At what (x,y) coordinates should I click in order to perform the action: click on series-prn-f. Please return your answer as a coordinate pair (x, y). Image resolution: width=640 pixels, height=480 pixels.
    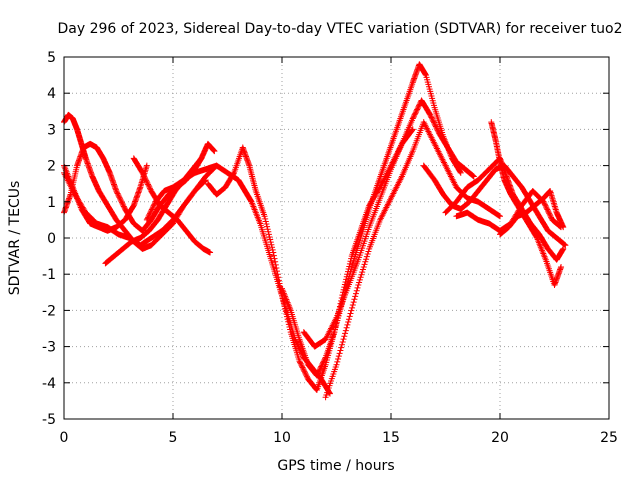
    Looking at the image, I should click on (172, 205).